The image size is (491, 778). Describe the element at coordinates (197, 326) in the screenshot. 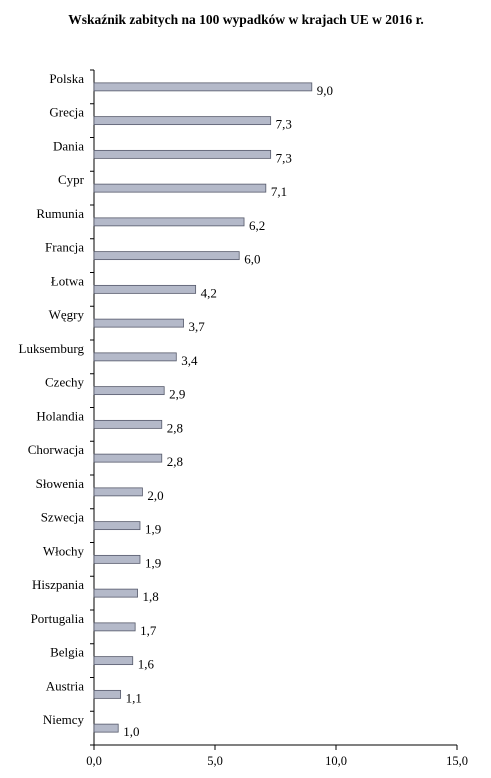

I see `value-label: 3,7` at that location.